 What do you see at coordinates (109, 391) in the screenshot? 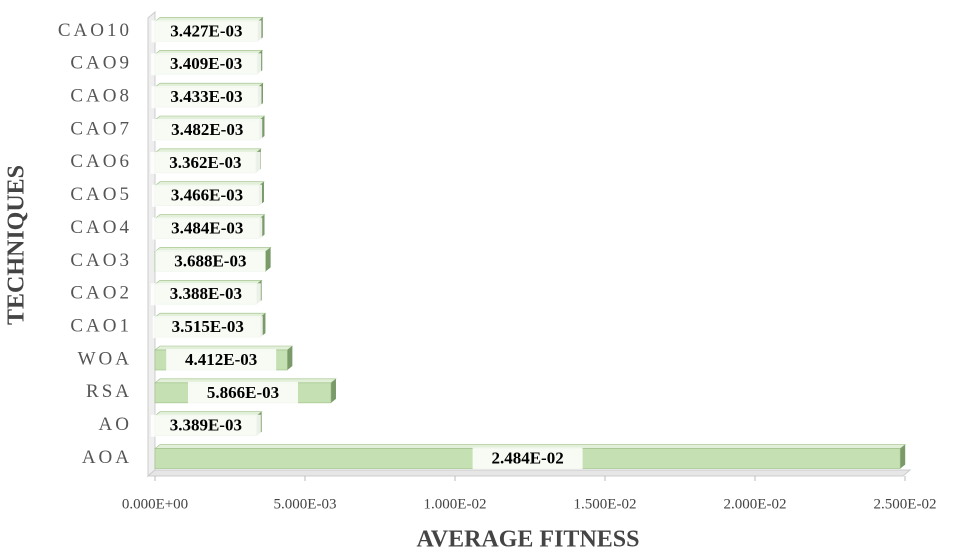
I see `y-tick-label: RSA` at bounding box center [109, 391].